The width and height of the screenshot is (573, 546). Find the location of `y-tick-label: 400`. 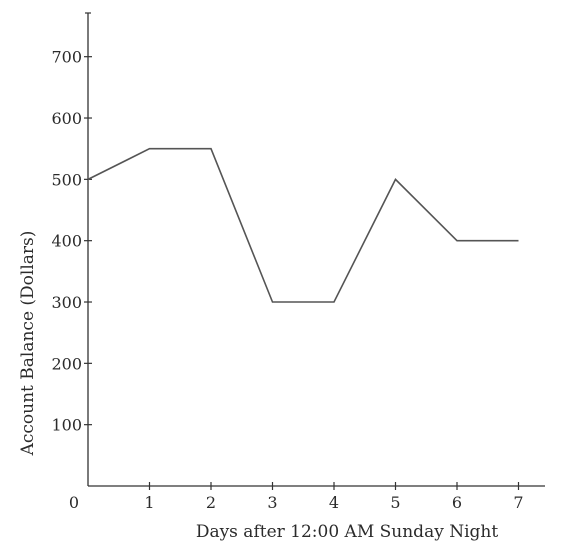

y-tick-label: 400 is located at coordinates (66, 241).